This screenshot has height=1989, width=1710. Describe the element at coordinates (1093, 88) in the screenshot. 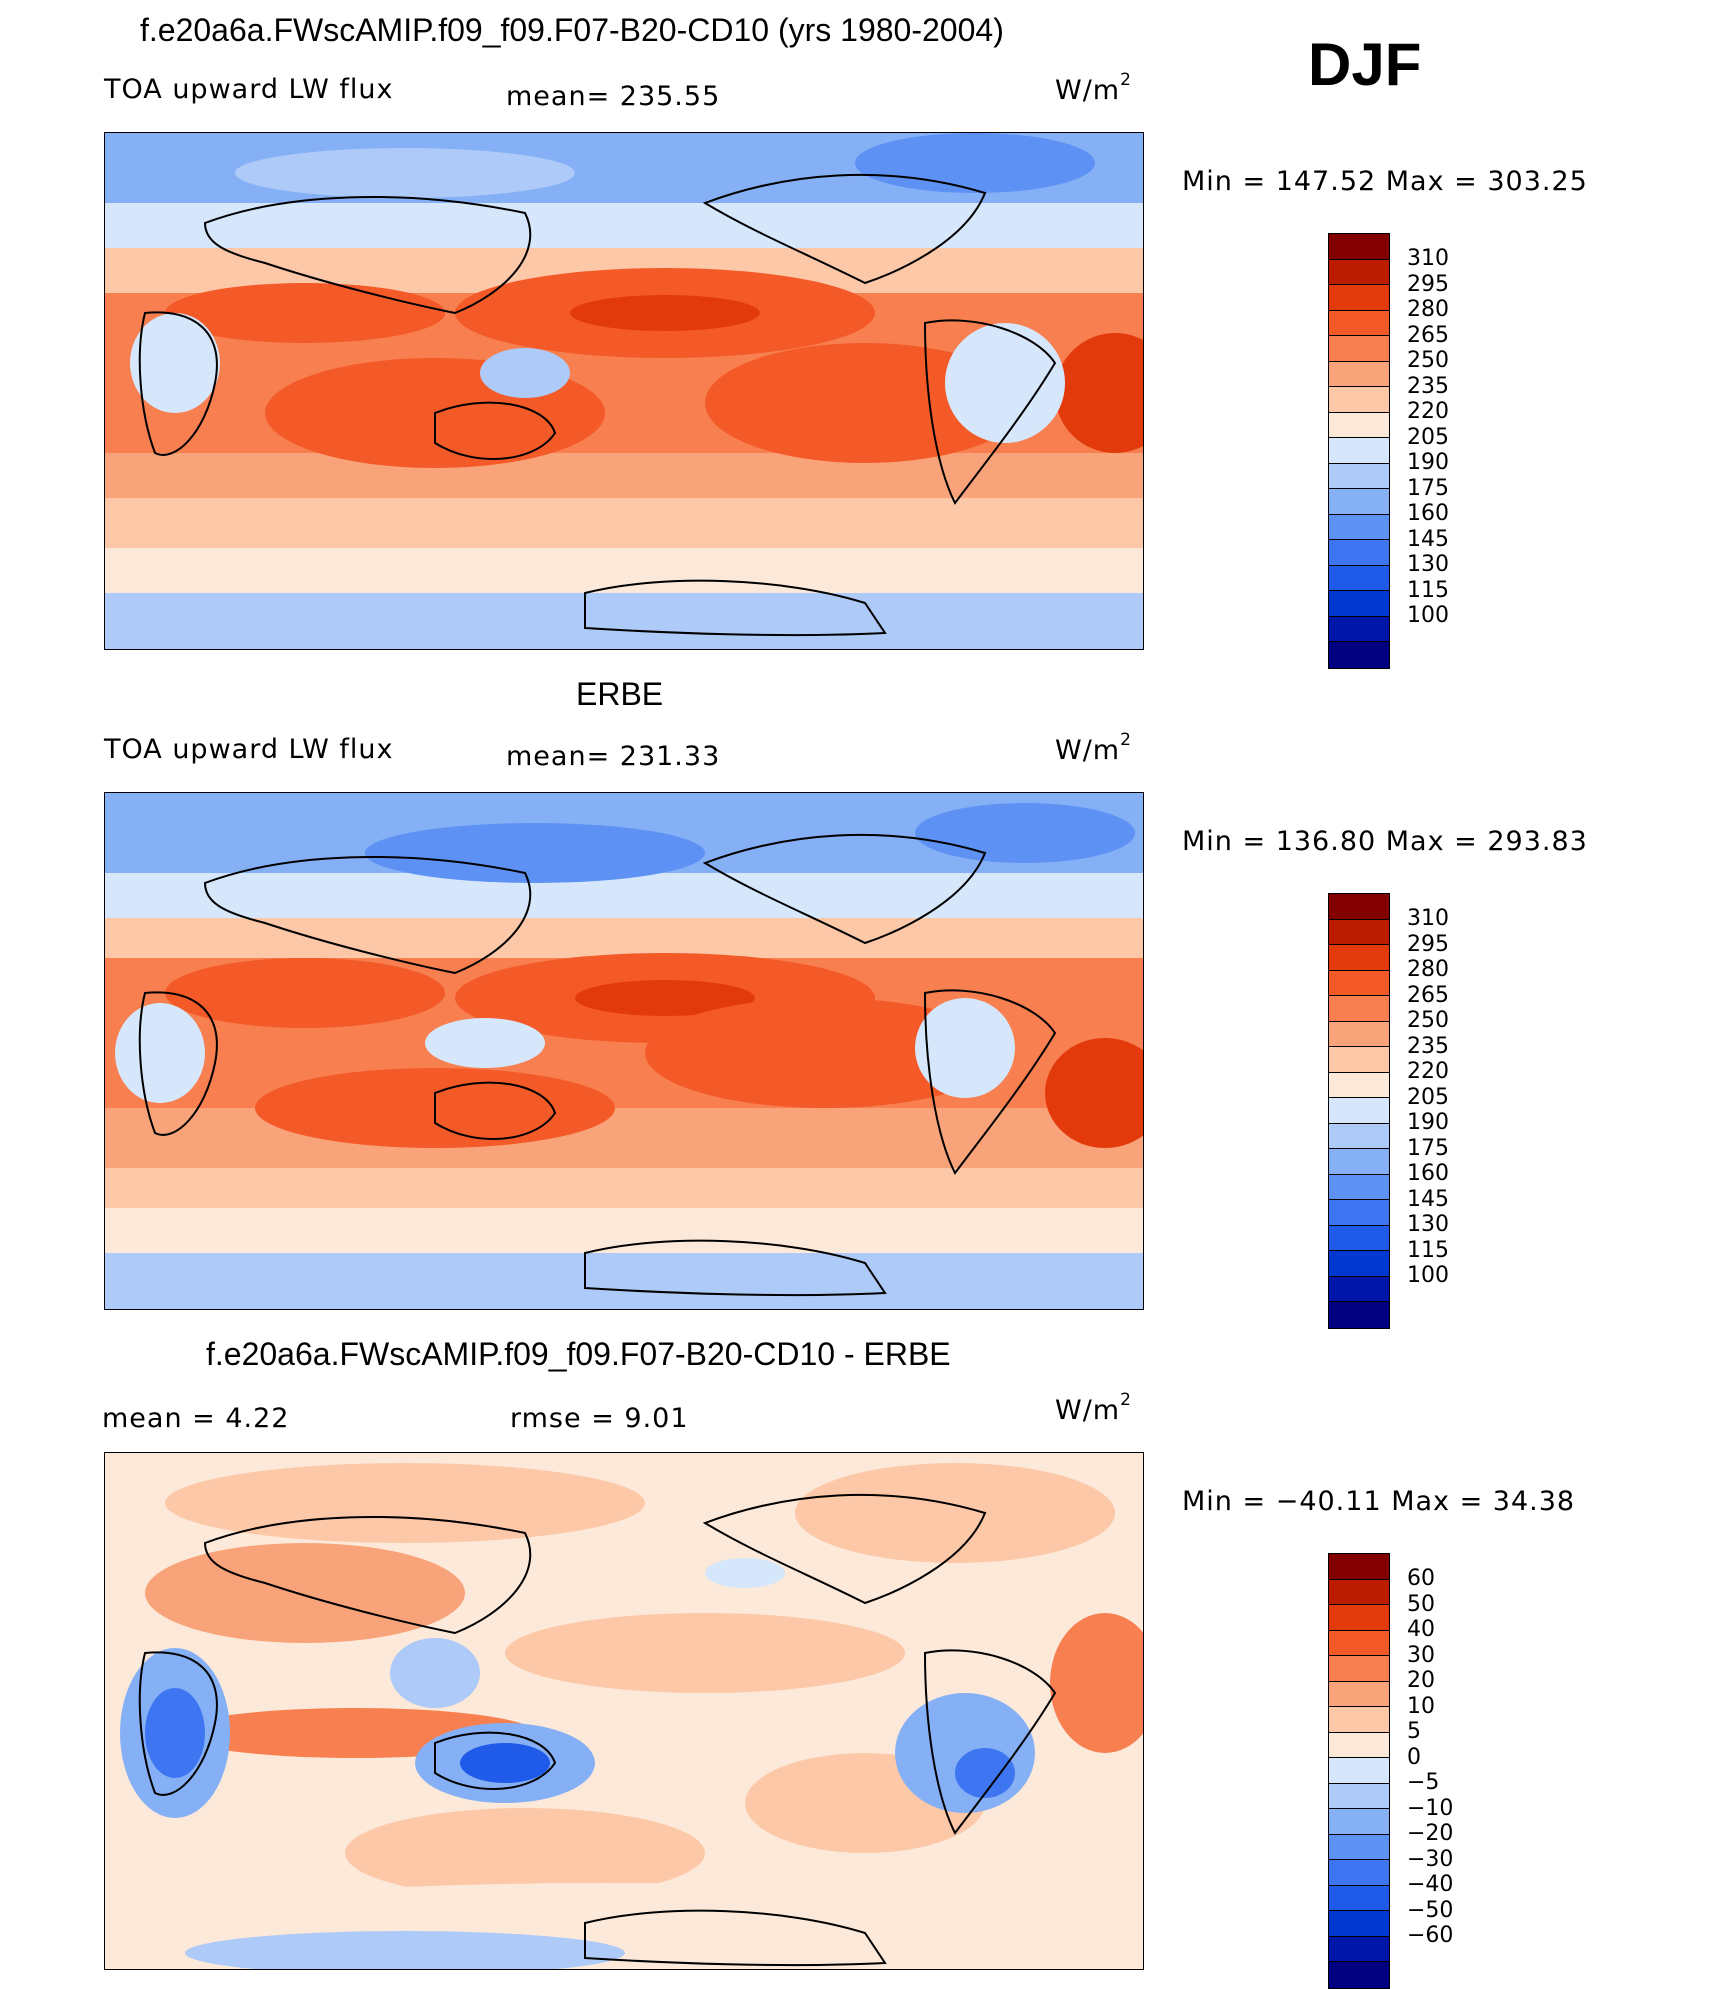

I see `panel-1-unit-label: W/m2` at that location.